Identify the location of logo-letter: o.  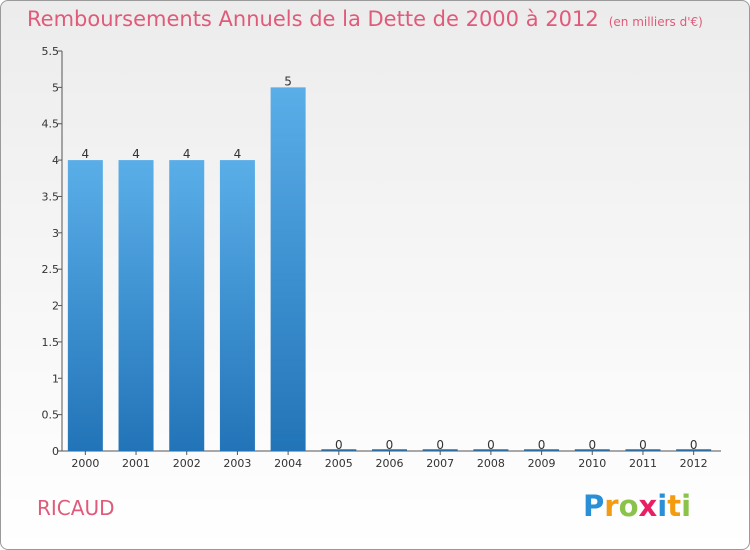
(628, 506).